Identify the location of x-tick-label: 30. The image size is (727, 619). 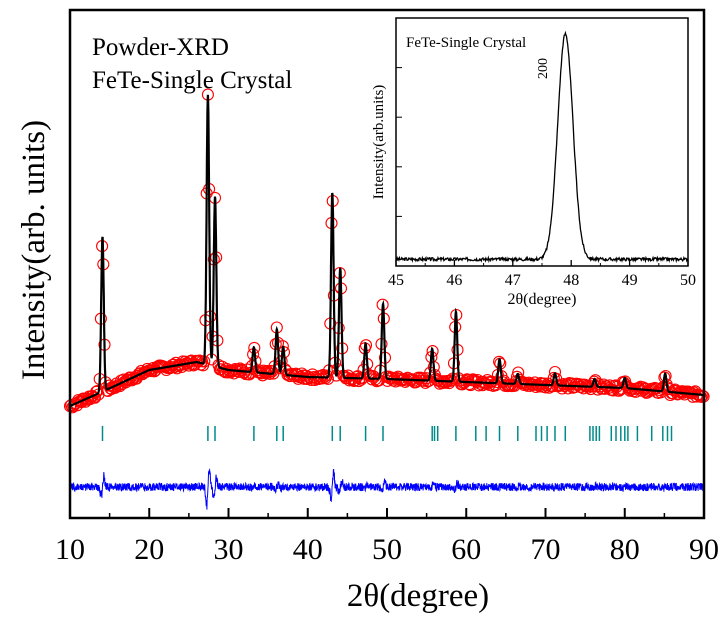
(229, 549).